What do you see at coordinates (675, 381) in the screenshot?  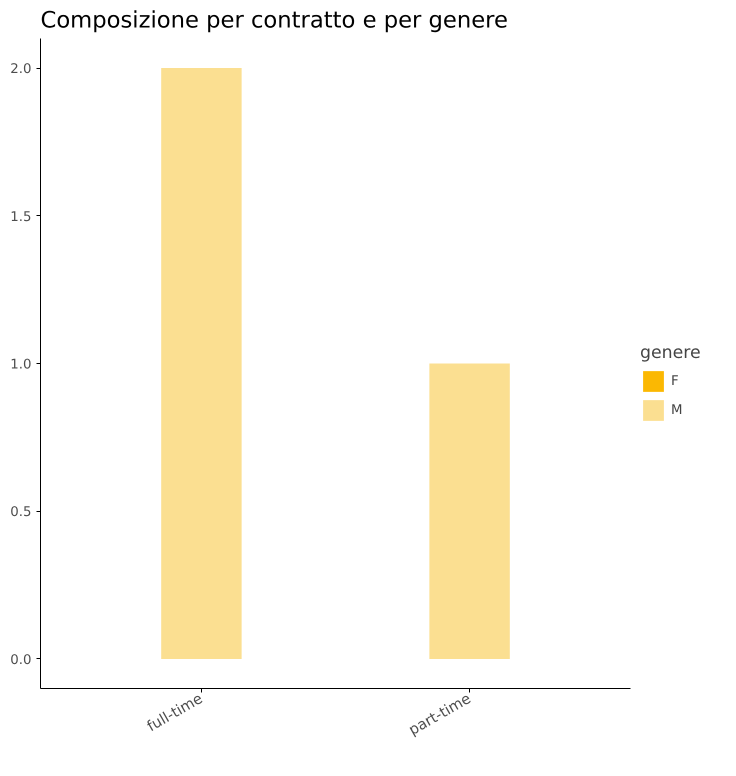 I see `legend-label: F` at bounding box center [675, 381].